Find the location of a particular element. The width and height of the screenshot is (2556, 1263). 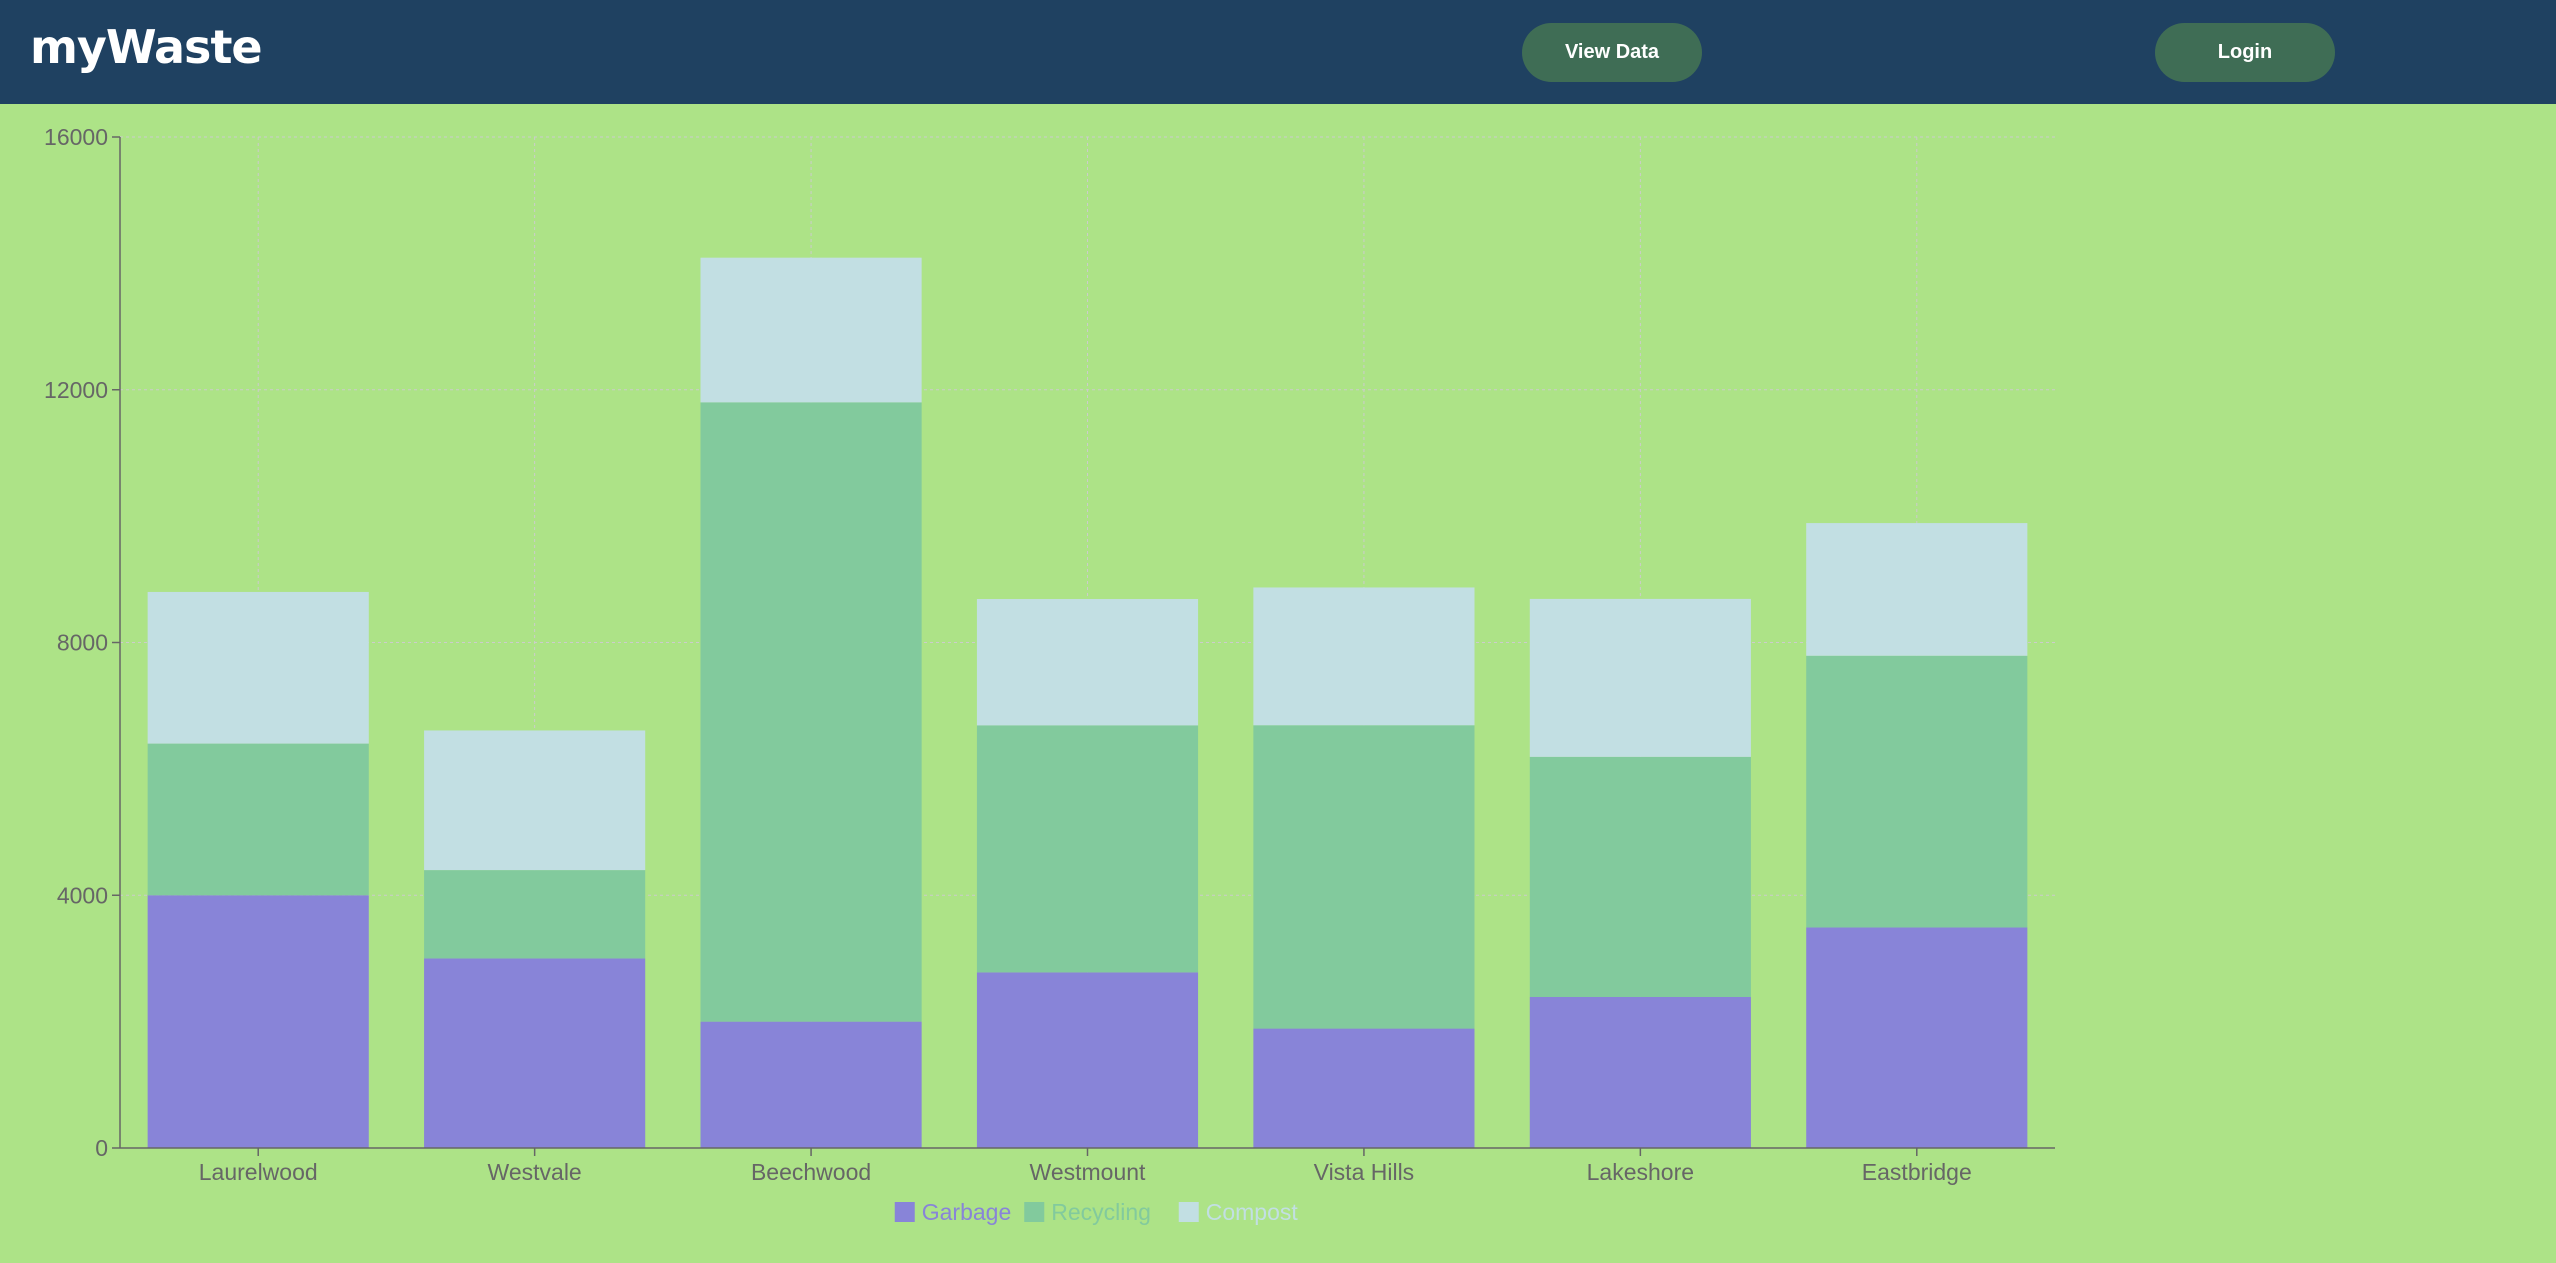

bar-recycling-beechwood is located at coordinates (811, 712).